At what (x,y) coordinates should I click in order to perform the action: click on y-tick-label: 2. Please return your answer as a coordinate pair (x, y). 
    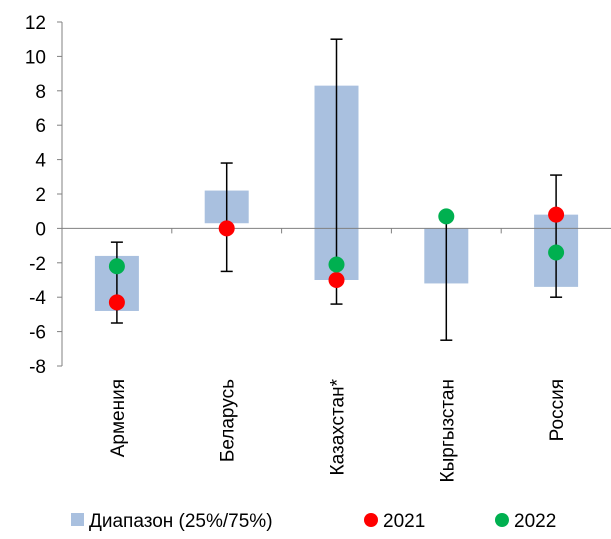
    Looking at the image, I should click on (40, 195).